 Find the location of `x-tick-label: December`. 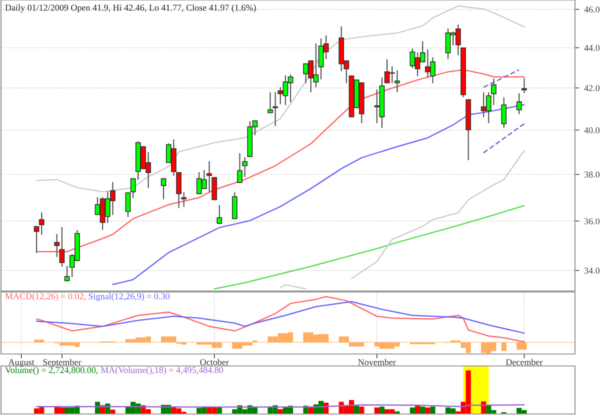

x-tick-label: December is located at coordinates (524, 362).